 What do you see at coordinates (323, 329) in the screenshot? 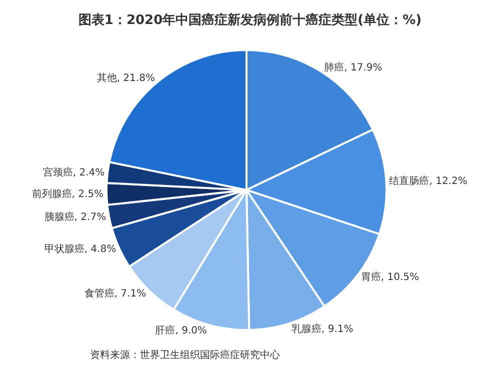
I see `slice-label: 乳腺癌, 9.1%` at bounding box center [323, 329].